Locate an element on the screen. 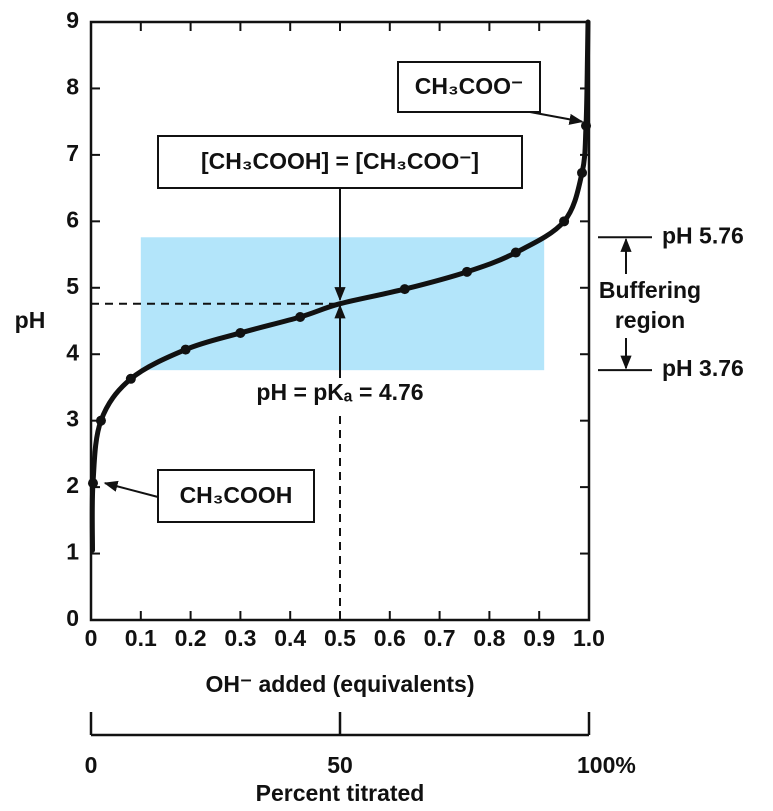  midpoint-box-label: [CH₃COOH] = [CH₃COO⁻] is located at coordinates (340, 161).